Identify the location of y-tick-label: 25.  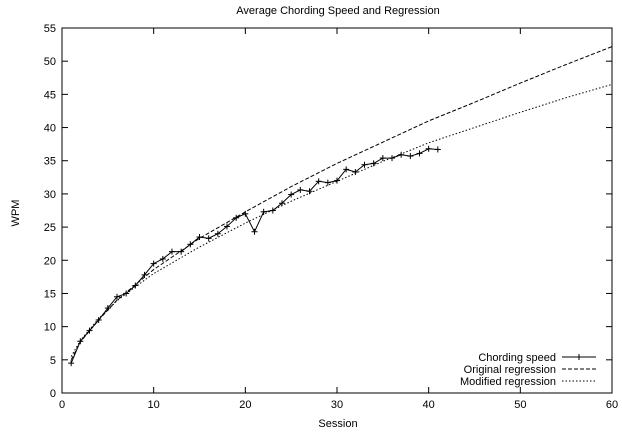
(50, 228).